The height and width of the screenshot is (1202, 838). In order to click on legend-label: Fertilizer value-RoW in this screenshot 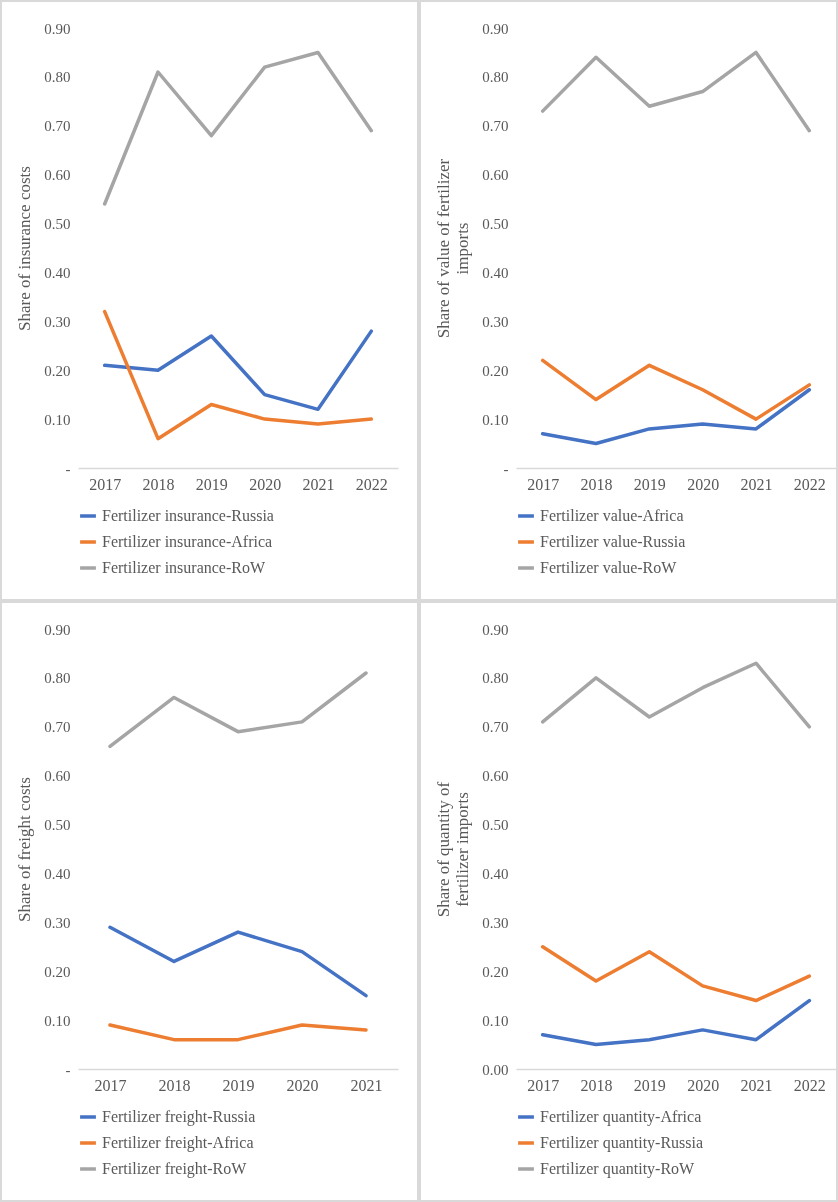, I will do `click(609, 567)`.